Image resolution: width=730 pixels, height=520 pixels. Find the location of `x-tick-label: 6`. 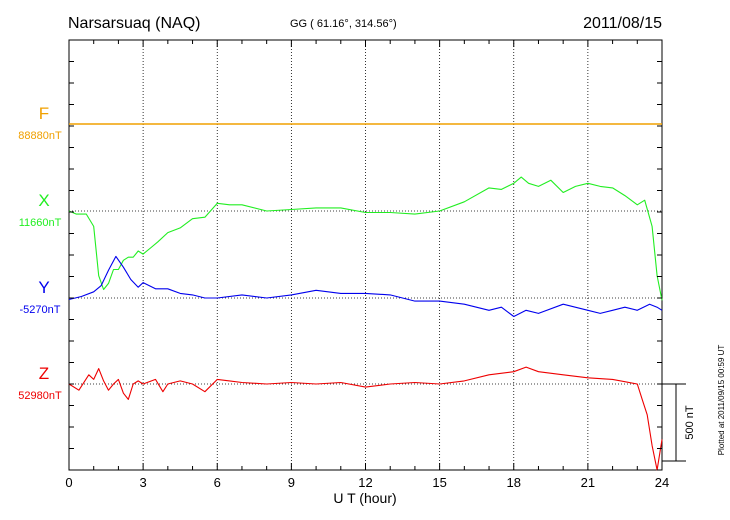

x-tick-label: 6 is located at coordinates (217, 482).